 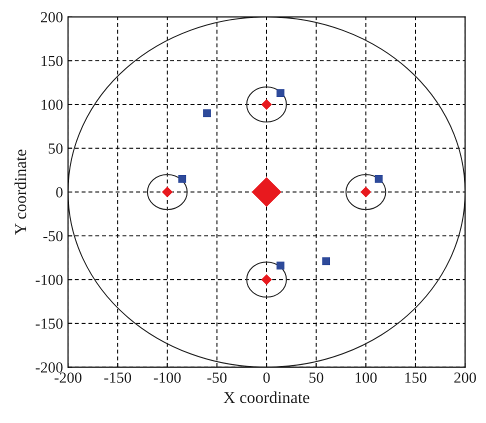 What do you see at coordinates (217, 377) in the screenshot?
I see `x-tick-label: -50` at bounding box center [217, 377].